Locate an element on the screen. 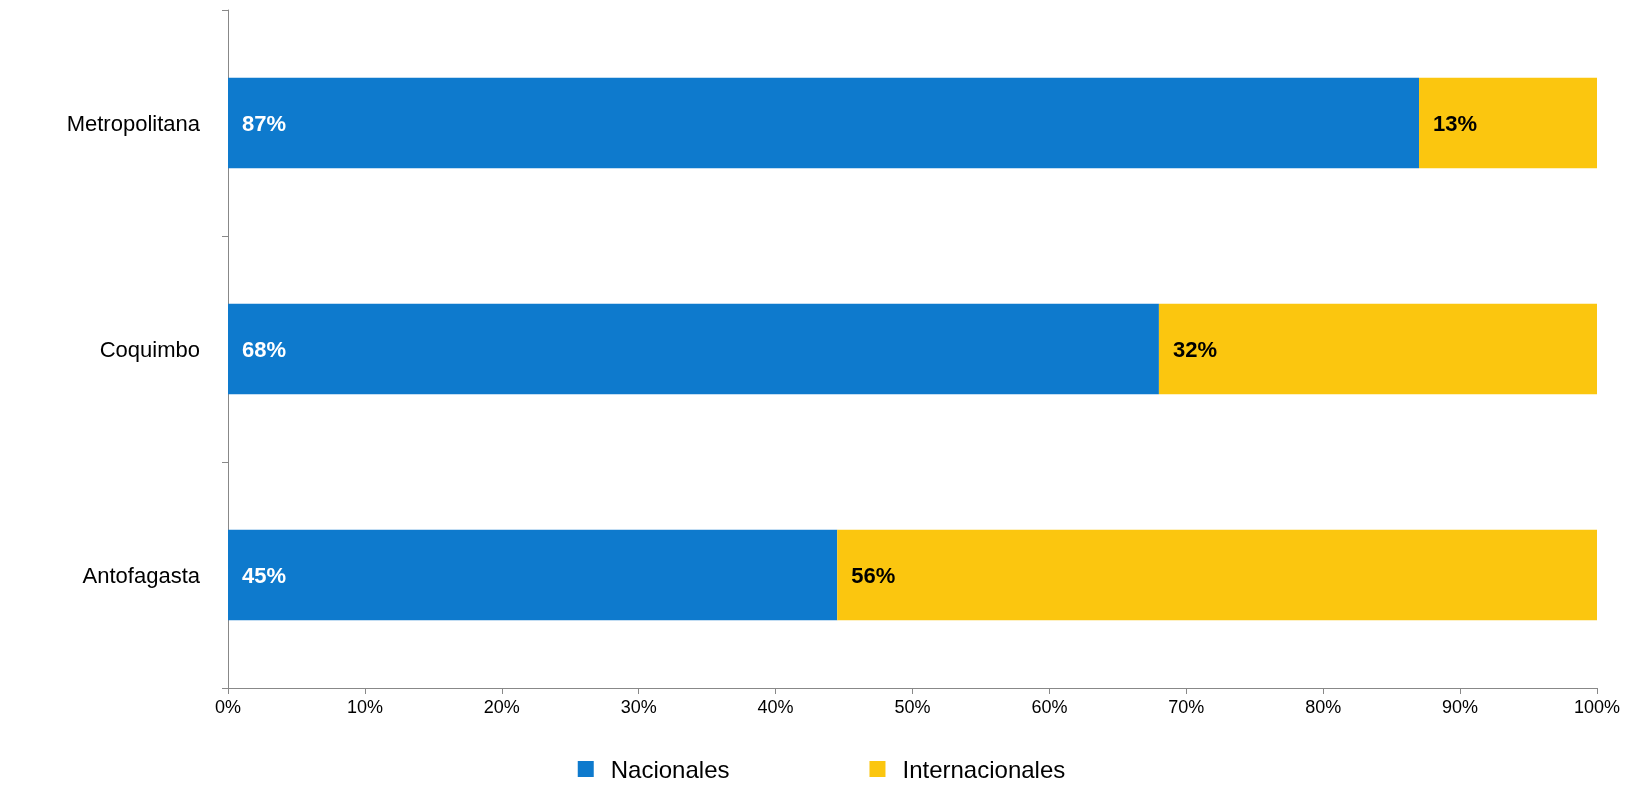 The height and width of the screenshot is (794, 1643). x-tick-label: 10% is located at coordinates (364, 707).